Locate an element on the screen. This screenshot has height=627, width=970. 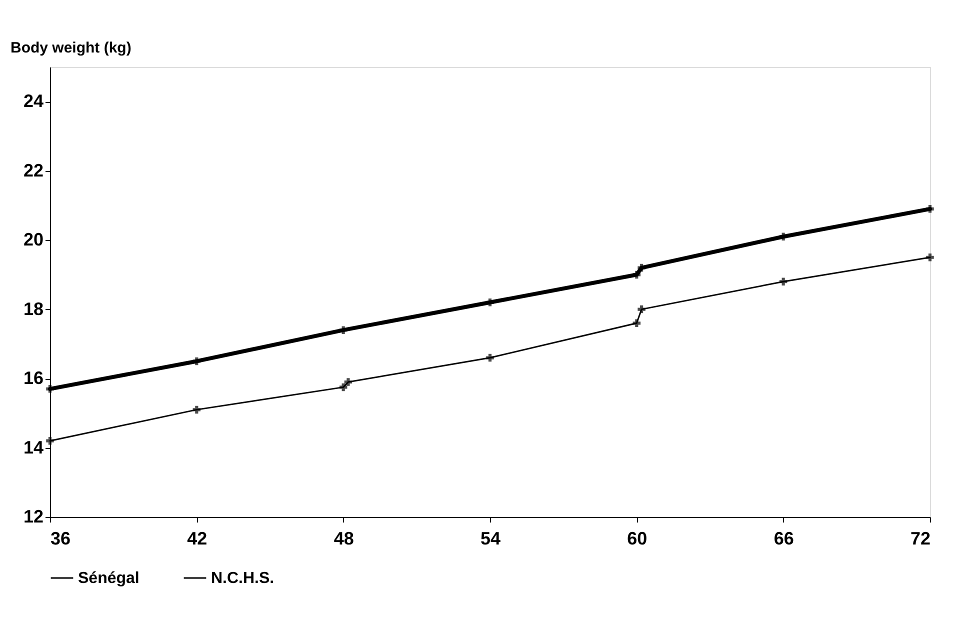
y-tick-label: 22 is located at coordinates (33, 170).